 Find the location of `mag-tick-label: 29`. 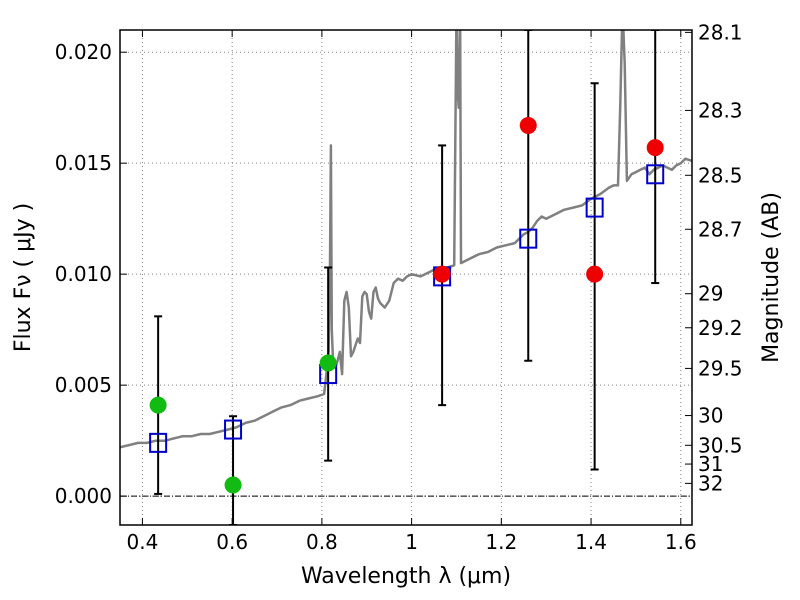

mag-tick-label: 29 is located at coordinates (710, 294).